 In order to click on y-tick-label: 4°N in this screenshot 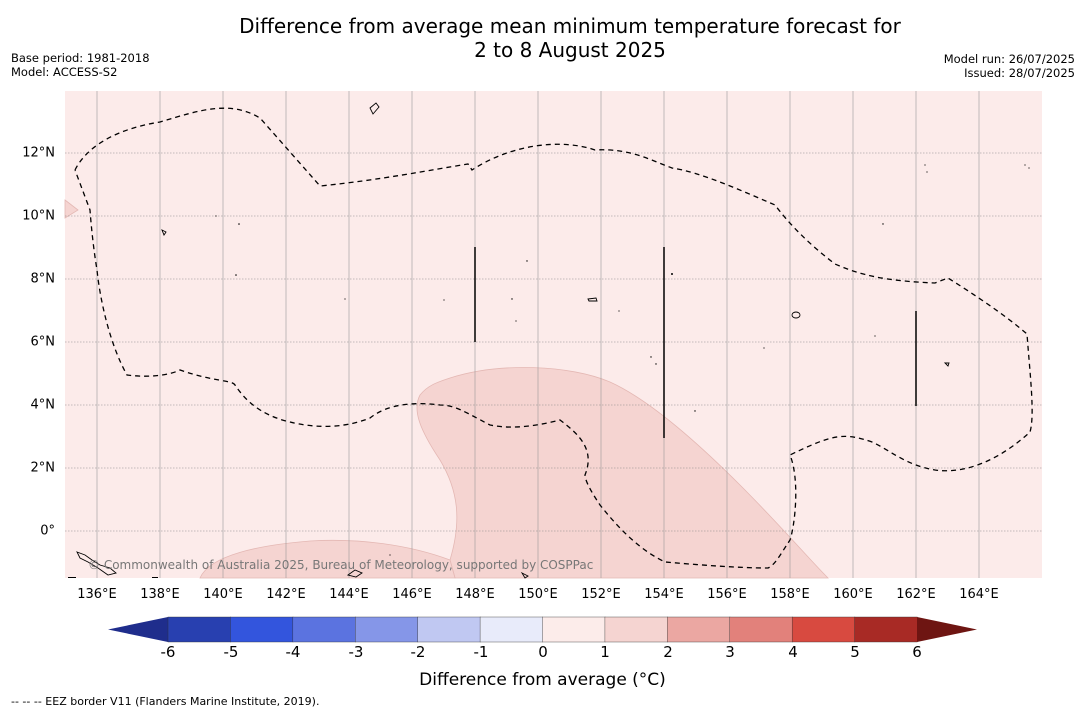, I will do `click(43, 405)`.